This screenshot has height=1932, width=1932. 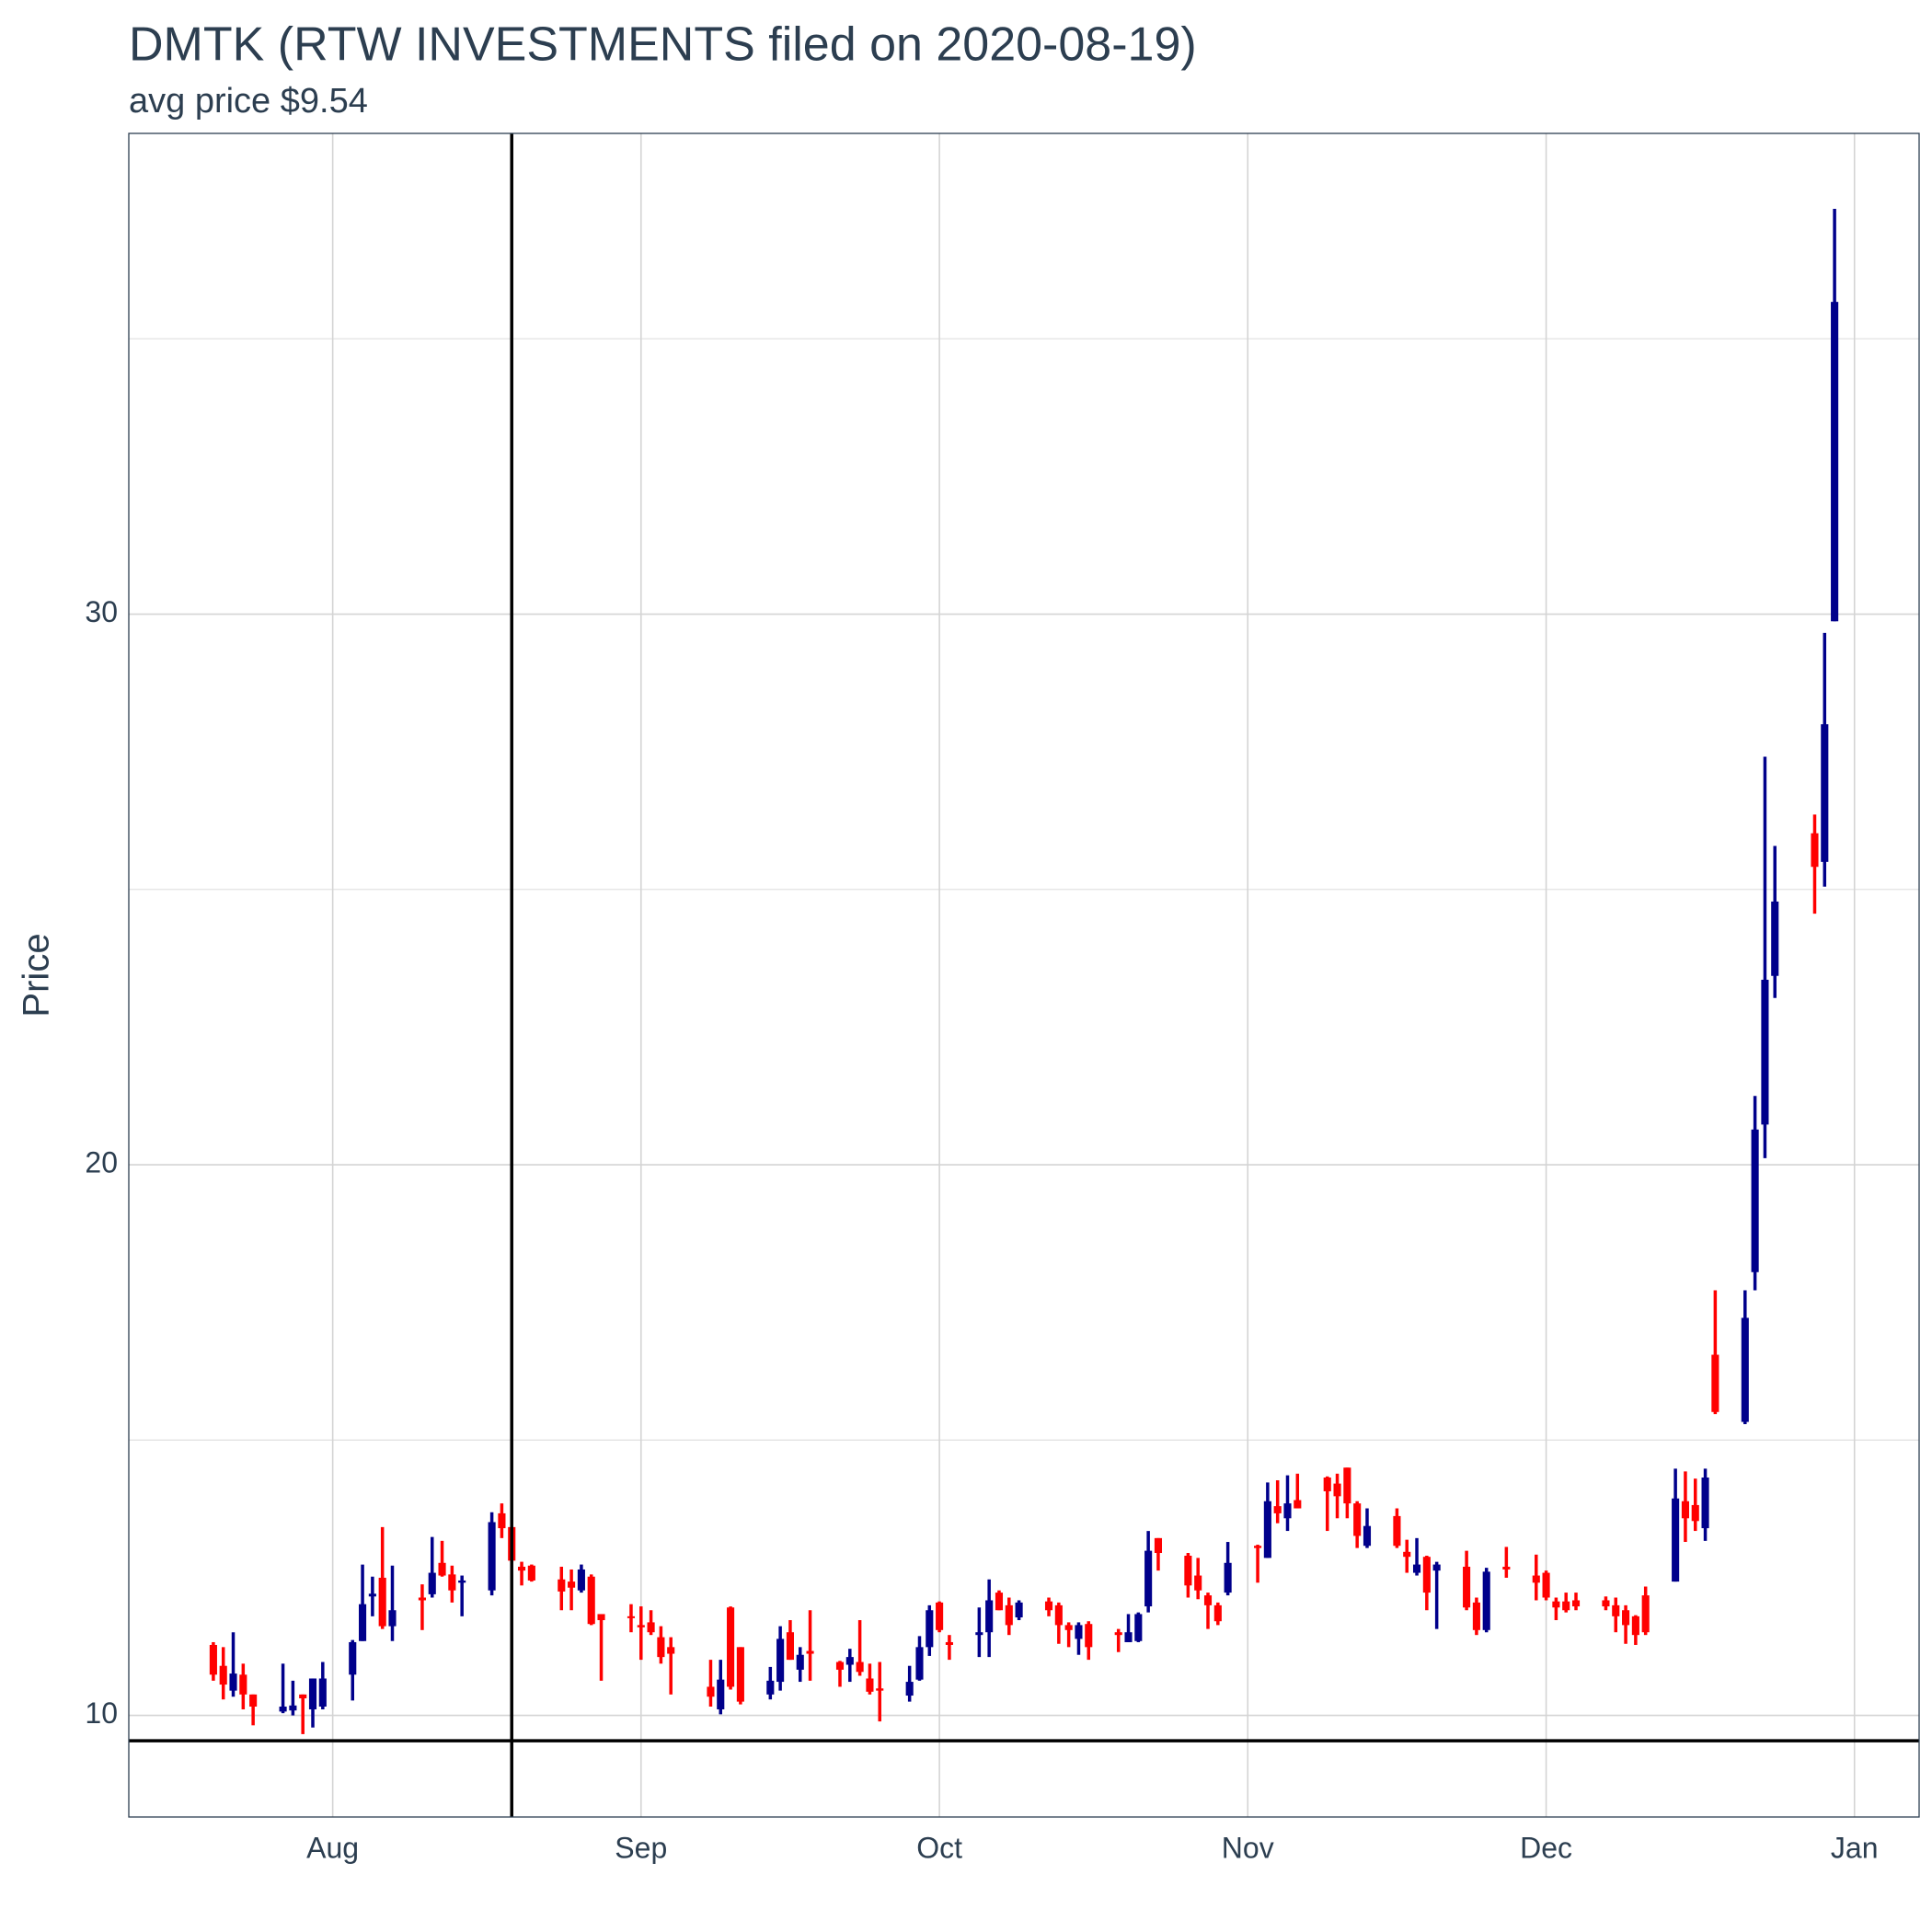 I want to click on y-axis-title: Price, so click(x=37, y=975).